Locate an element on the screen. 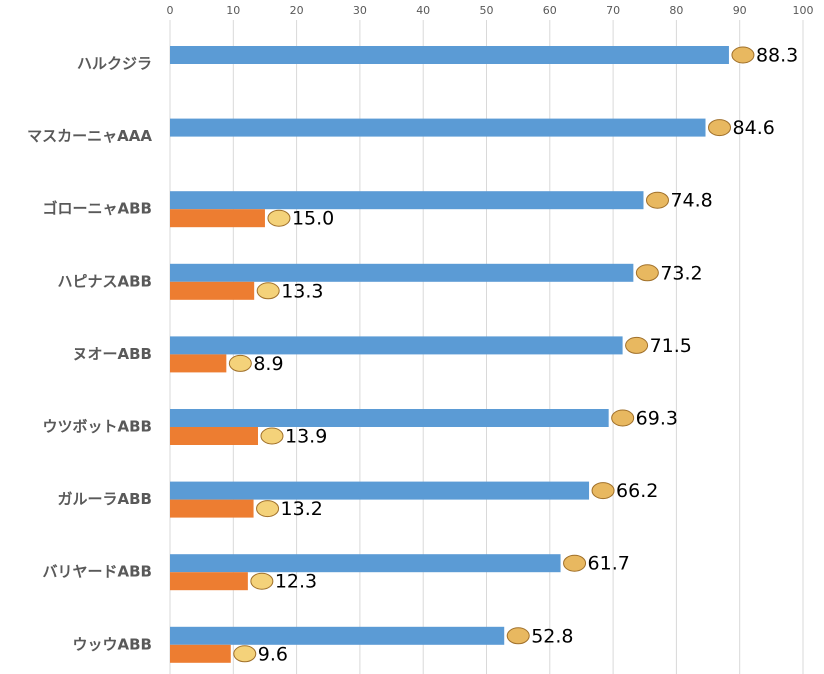  x-tick-label: 30 is located at coordinates (360, 10).